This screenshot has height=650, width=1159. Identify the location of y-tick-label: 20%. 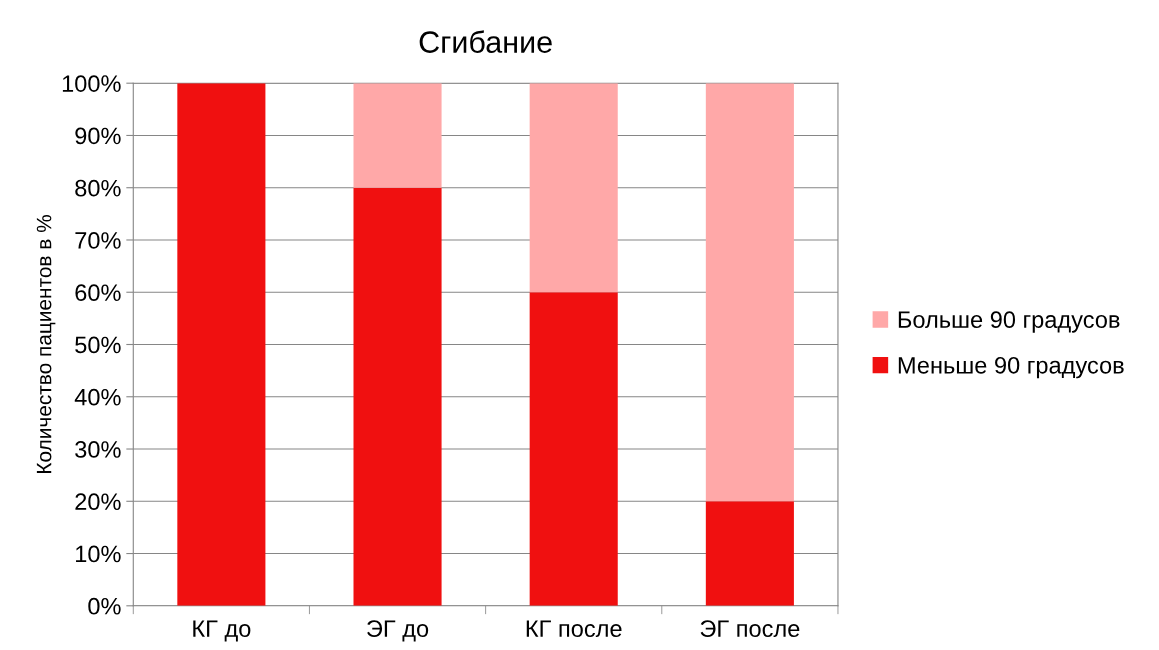
(98, 502).